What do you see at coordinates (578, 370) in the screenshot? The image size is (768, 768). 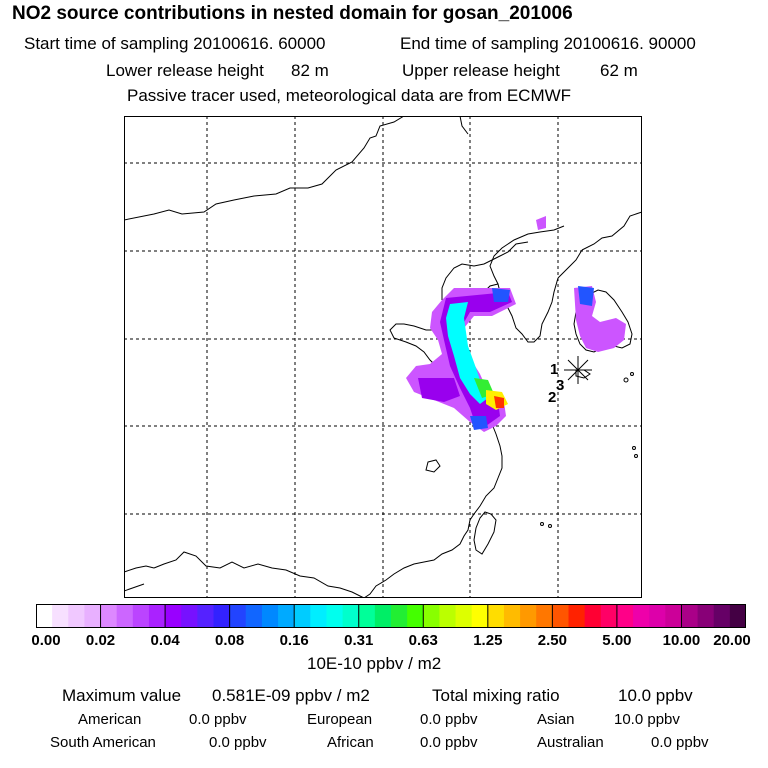 I see `receptor-star-icon` at bounding box center [578, 370].